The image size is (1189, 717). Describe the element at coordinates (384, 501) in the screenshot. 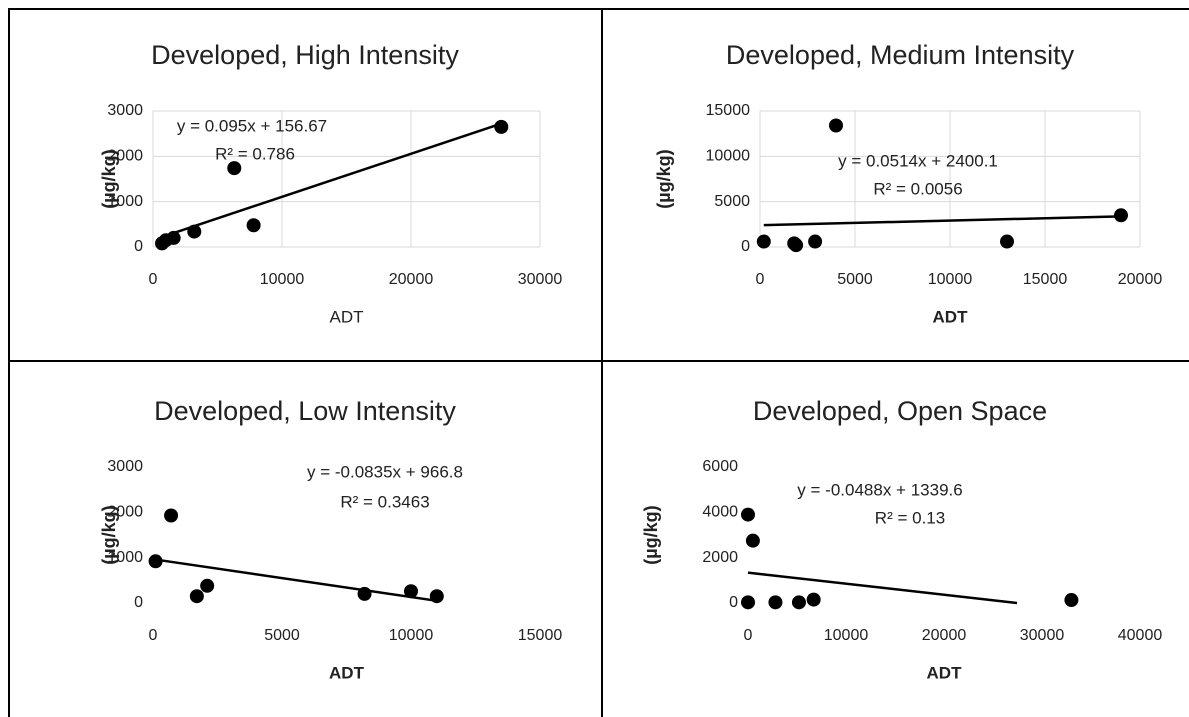

I see `trend-r2: R² = 0.3463` at that location.